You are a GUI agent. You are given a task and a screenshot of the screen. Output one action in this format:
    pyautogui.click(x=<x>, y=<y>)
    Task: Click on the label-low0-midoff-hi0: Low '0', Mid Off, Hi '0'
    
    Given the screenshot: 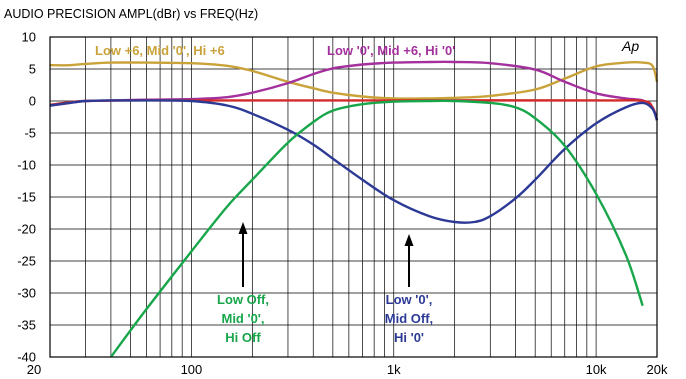 What is the action you would take?
    pyautogui.click(x=409, y=318)
    